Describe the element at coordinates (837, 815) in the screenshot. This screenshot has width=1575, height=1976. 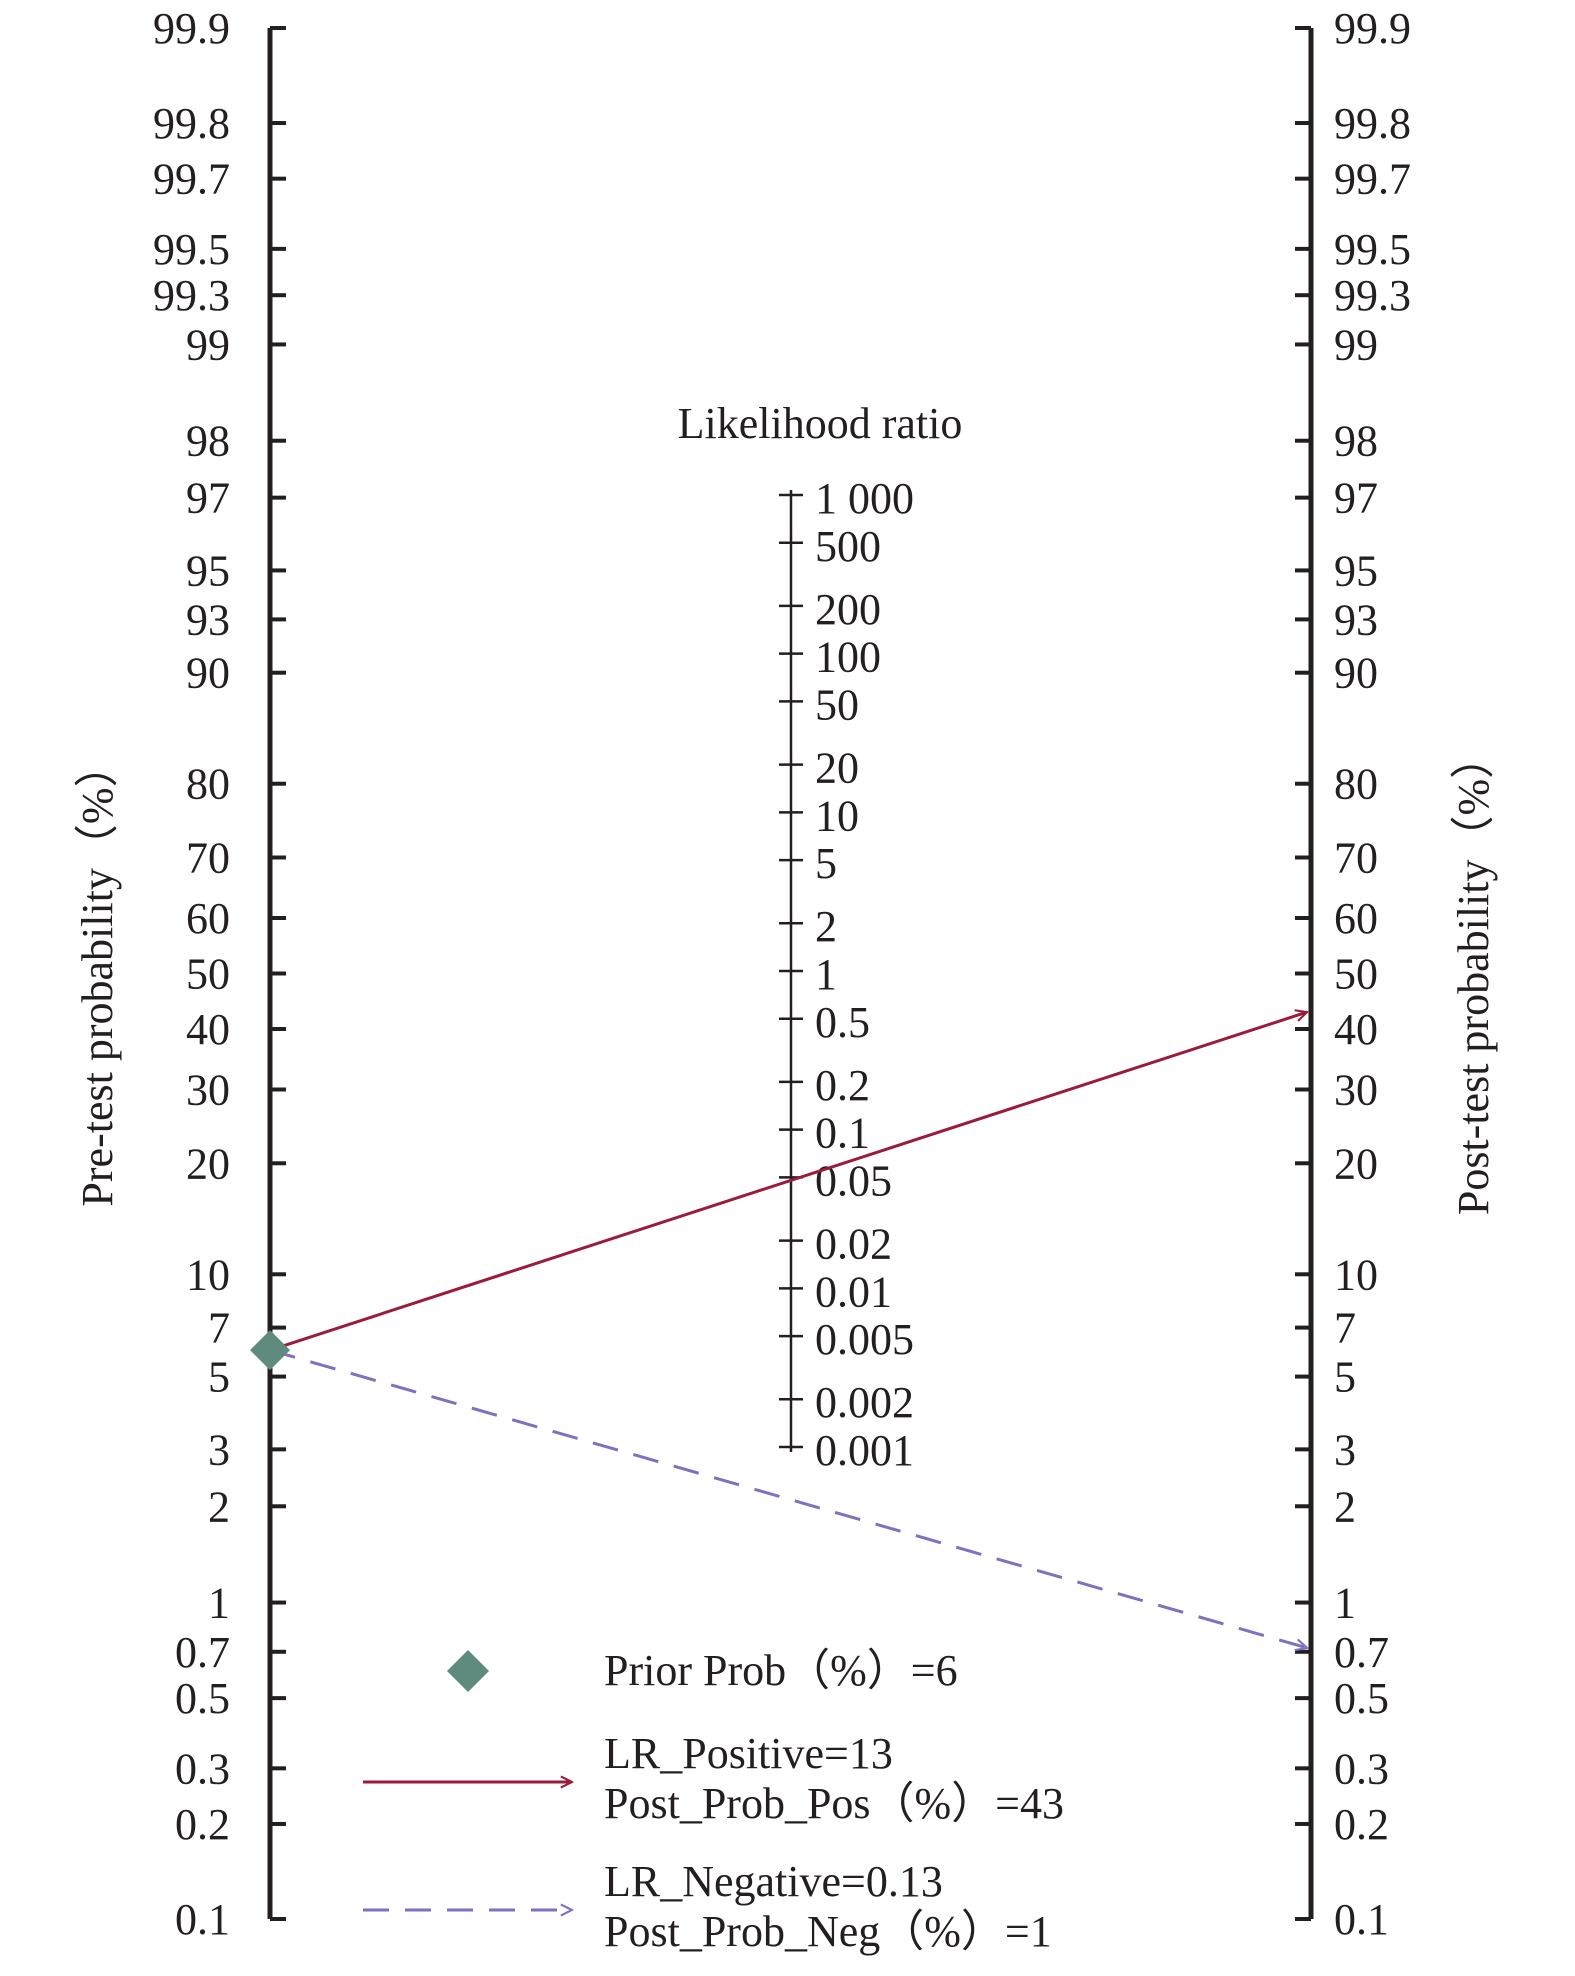
I see `lr-tick-label: 10` at that location.